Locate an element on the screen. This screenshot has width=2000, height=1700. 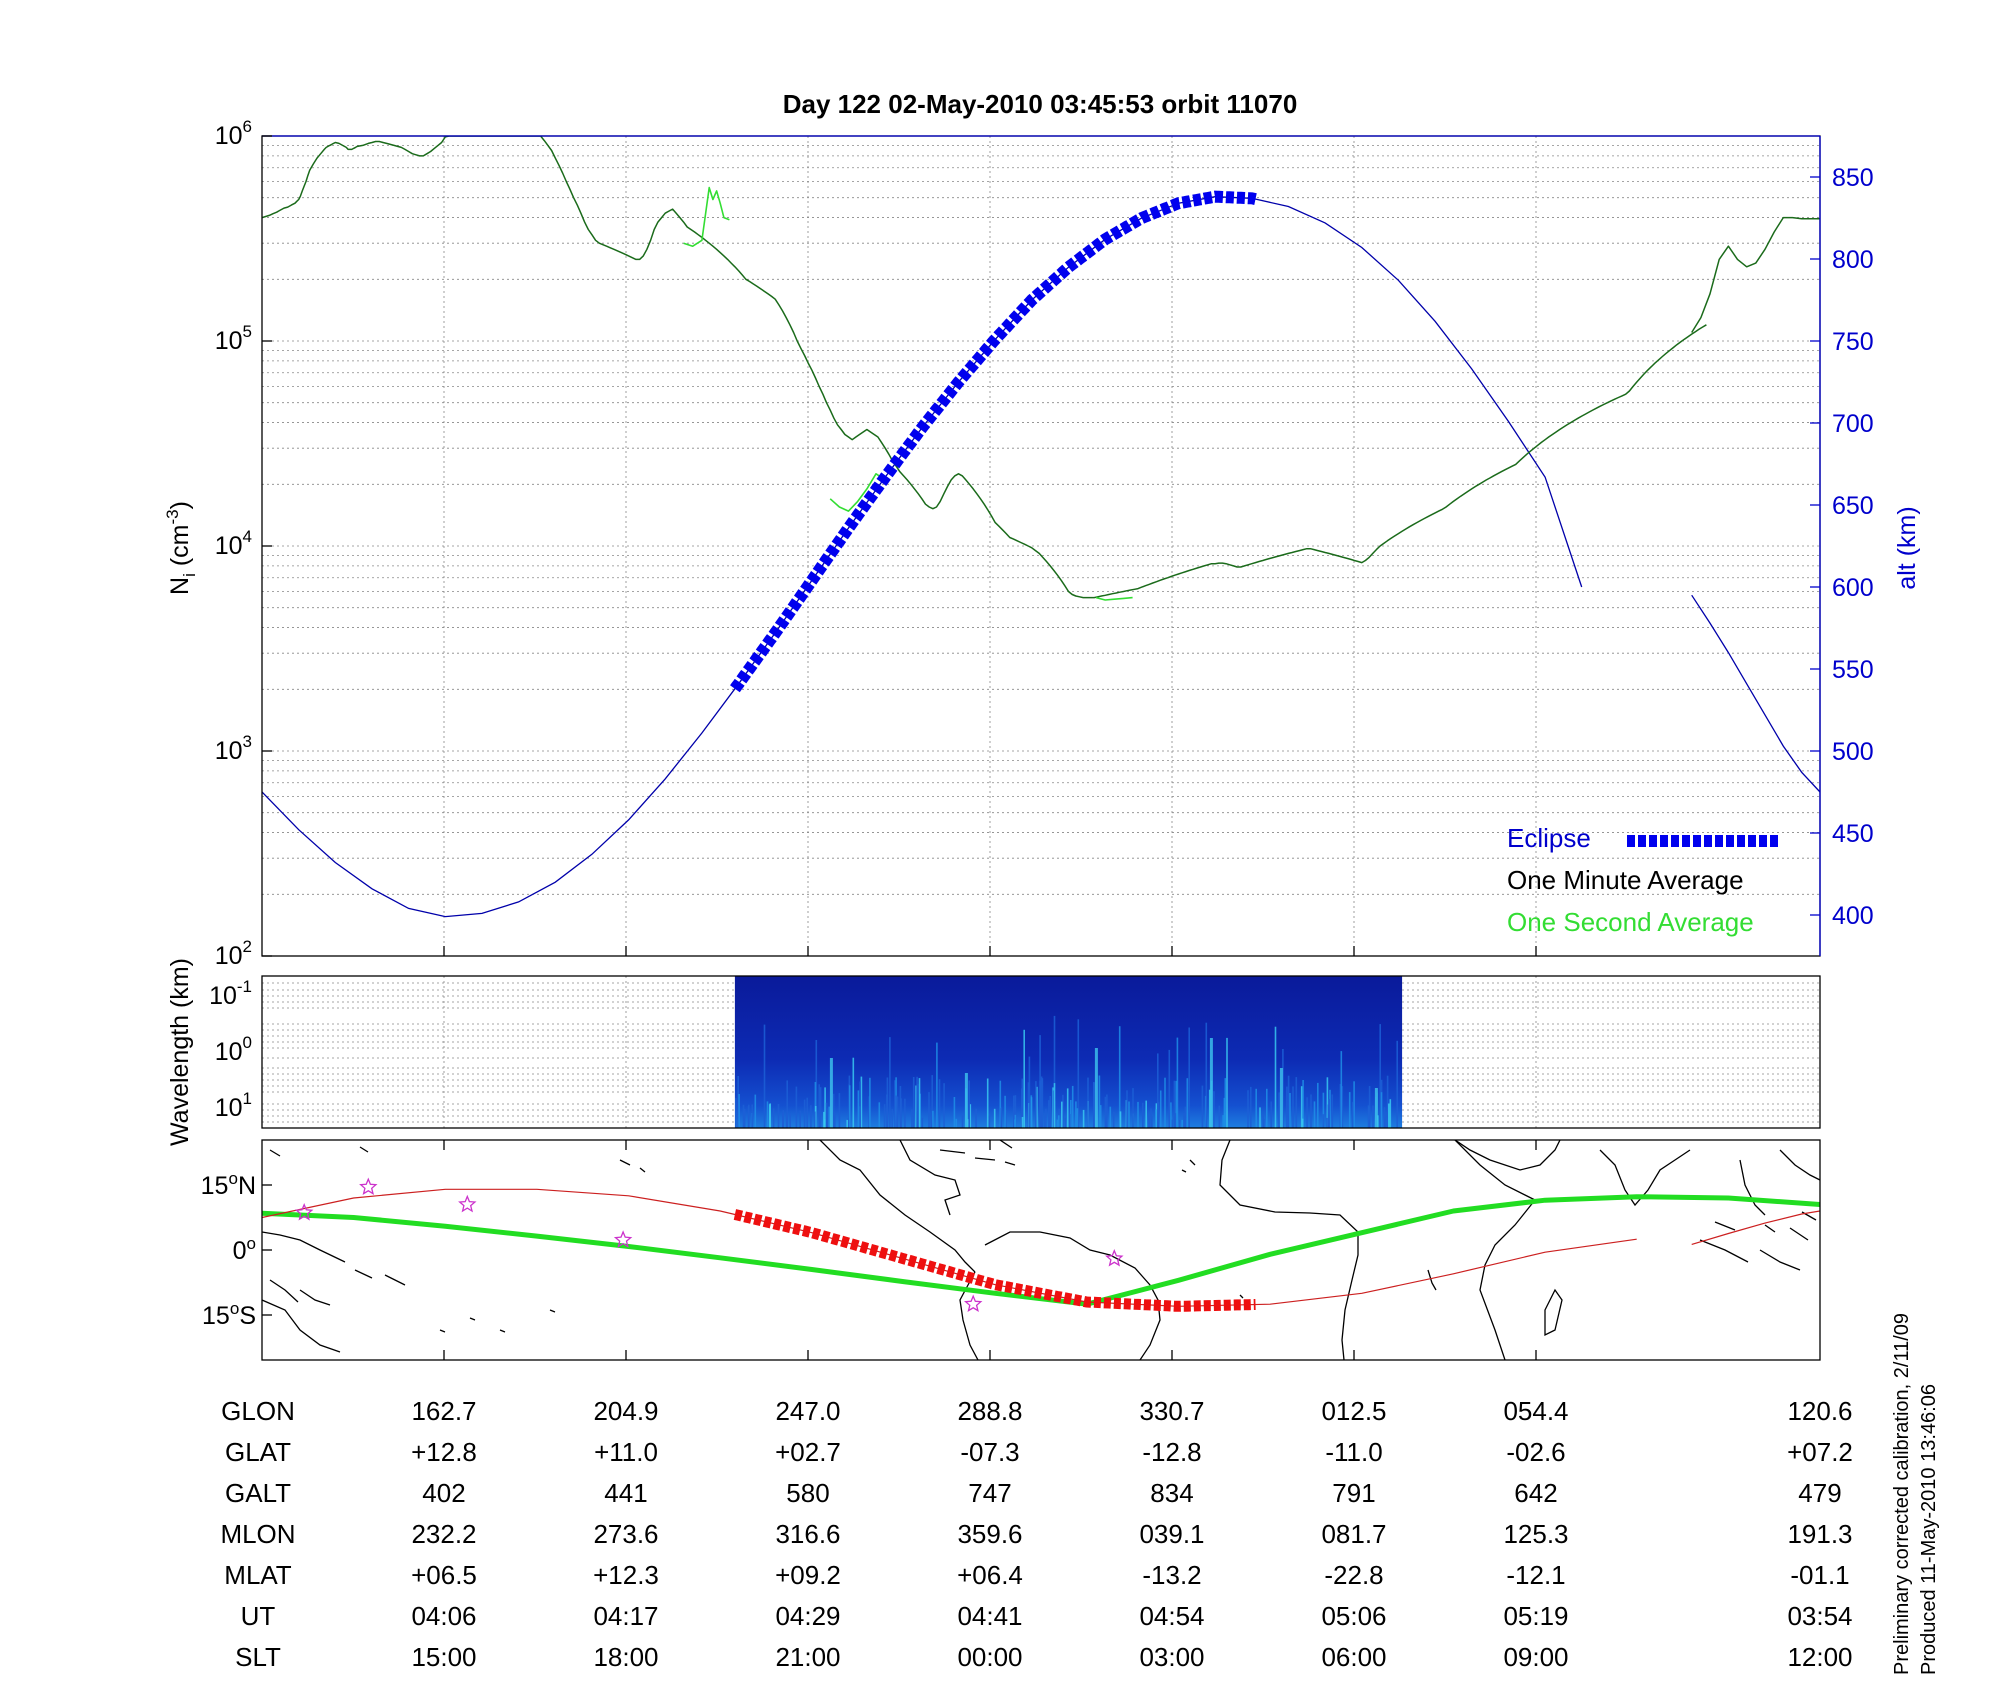
legend-eclipse-label: Eclipse is located at coordinates (1549, 838).